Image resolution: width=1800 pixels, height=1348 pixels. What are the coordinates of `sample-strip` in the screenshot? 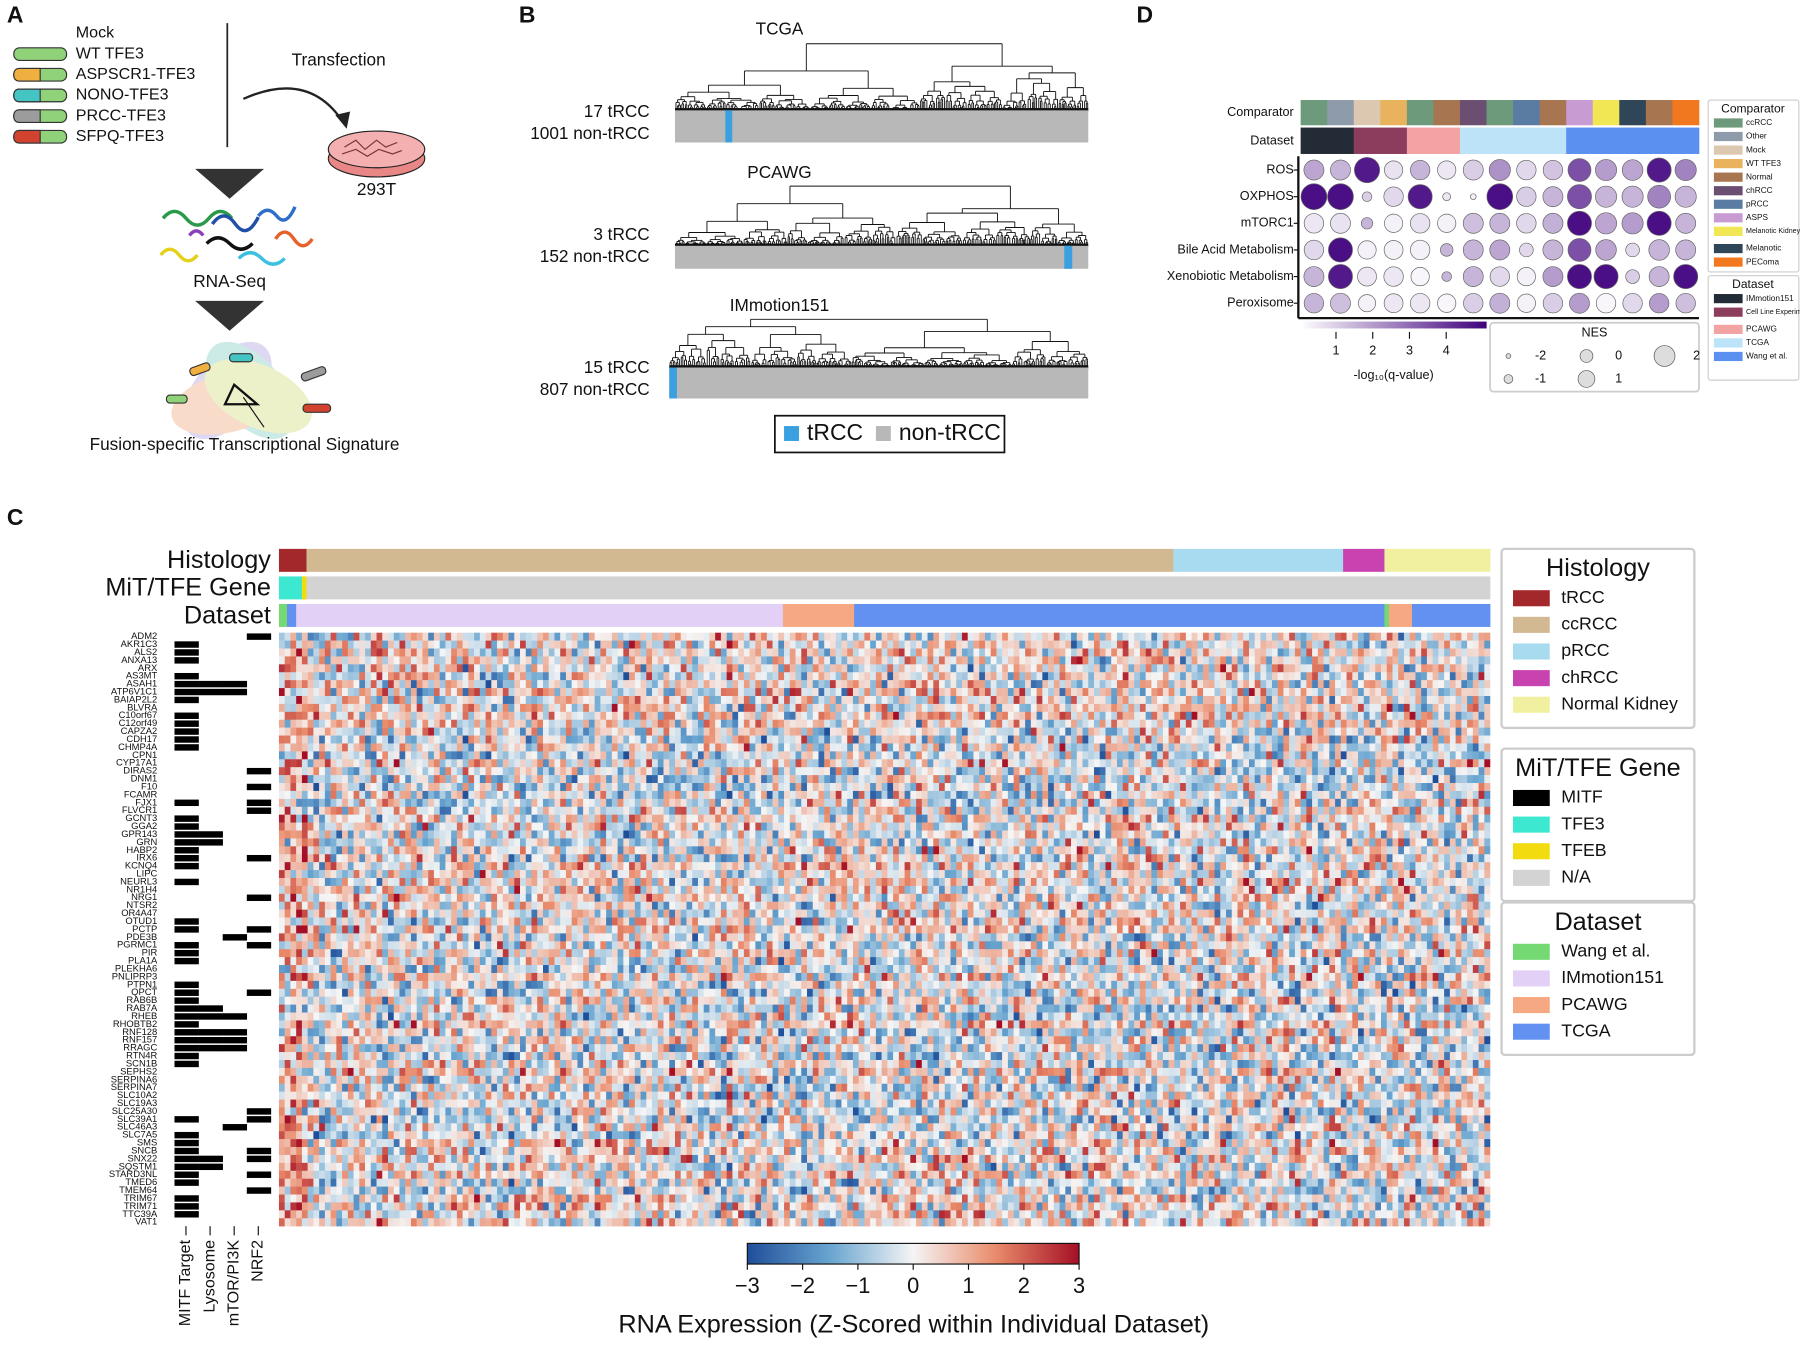 It's located at (882, 126).